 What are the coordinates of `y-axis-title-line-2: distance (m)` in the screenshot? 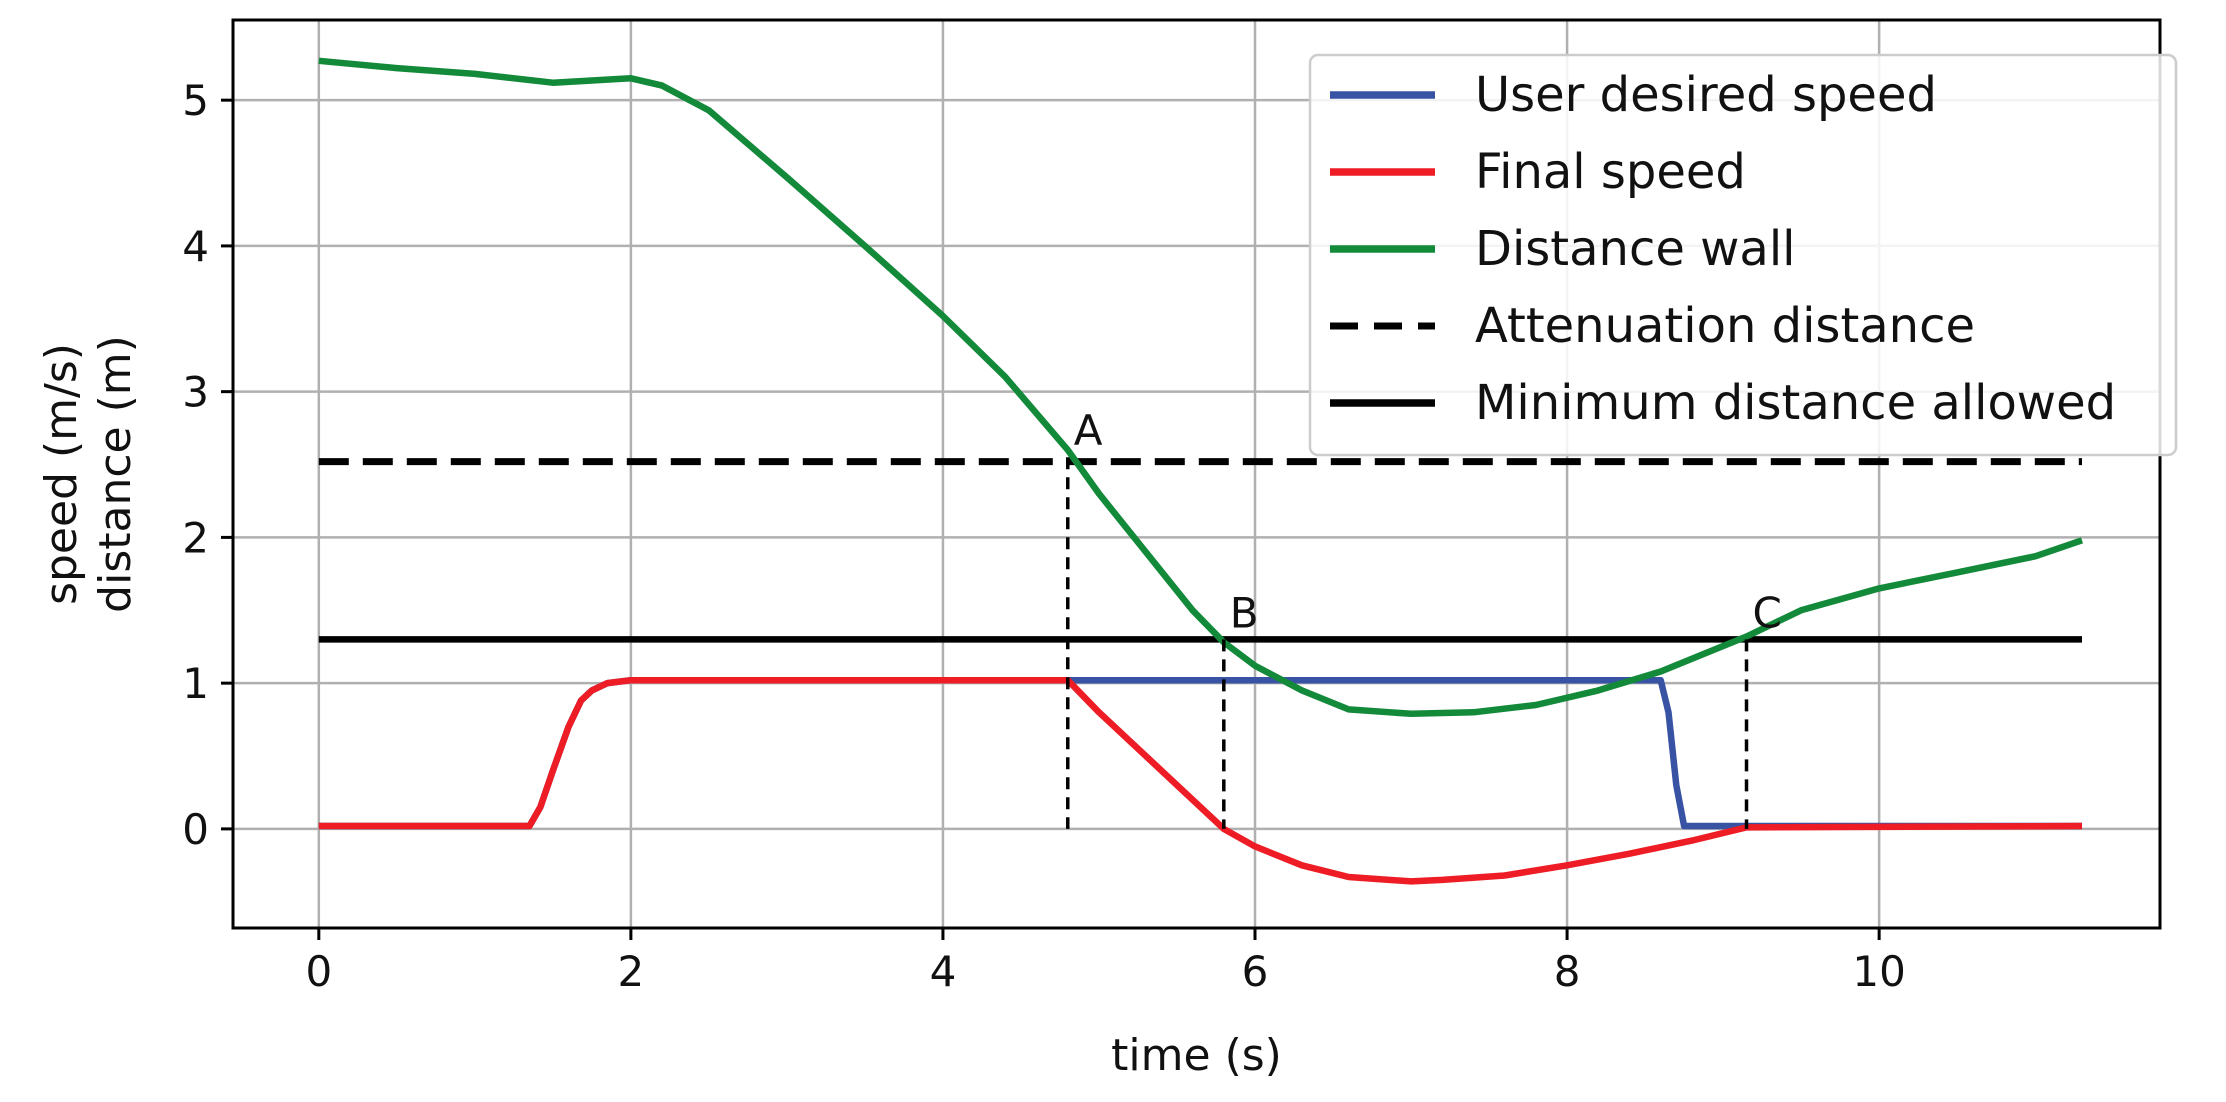 It's located at (115, 474).